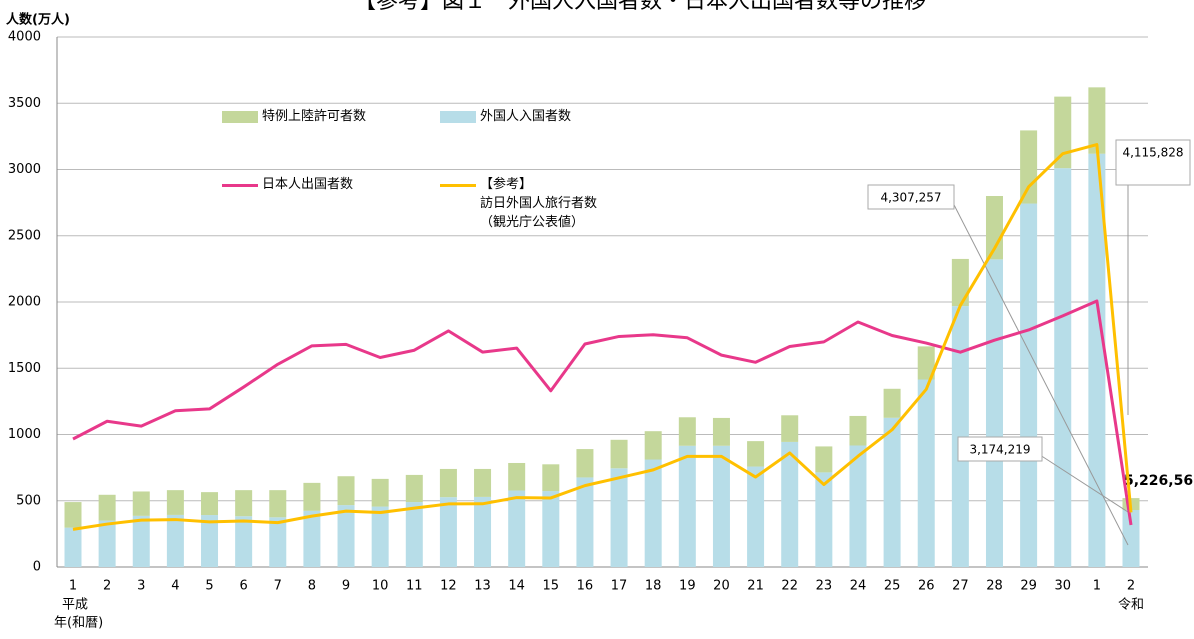 This screenshot has height=639, width=1194. Describe the element at coordinates (448, 586) in the screenshot. I see `x-tick-label: 12` at that location.